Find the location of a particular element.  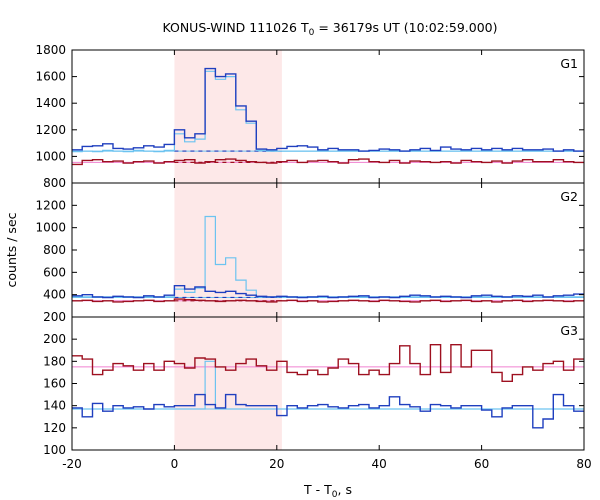

y-axis-label: counts / sec is located at coordinates (11, 249).